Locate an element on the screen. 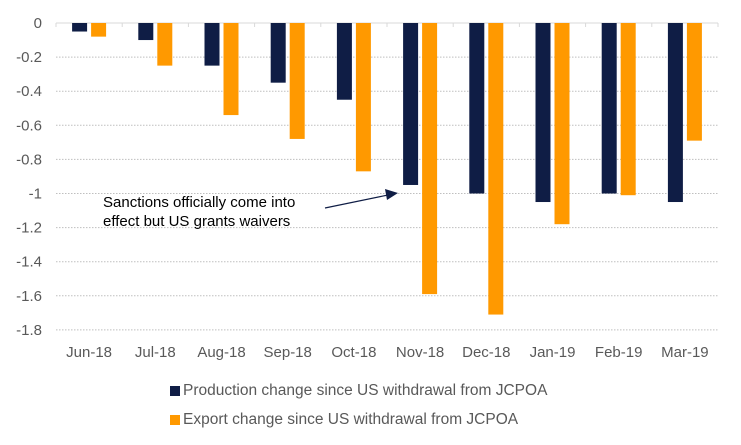 The width and height of the screenshot is (741, 445). y-tick-label: -0.4 is located at coordinates (29, 91).